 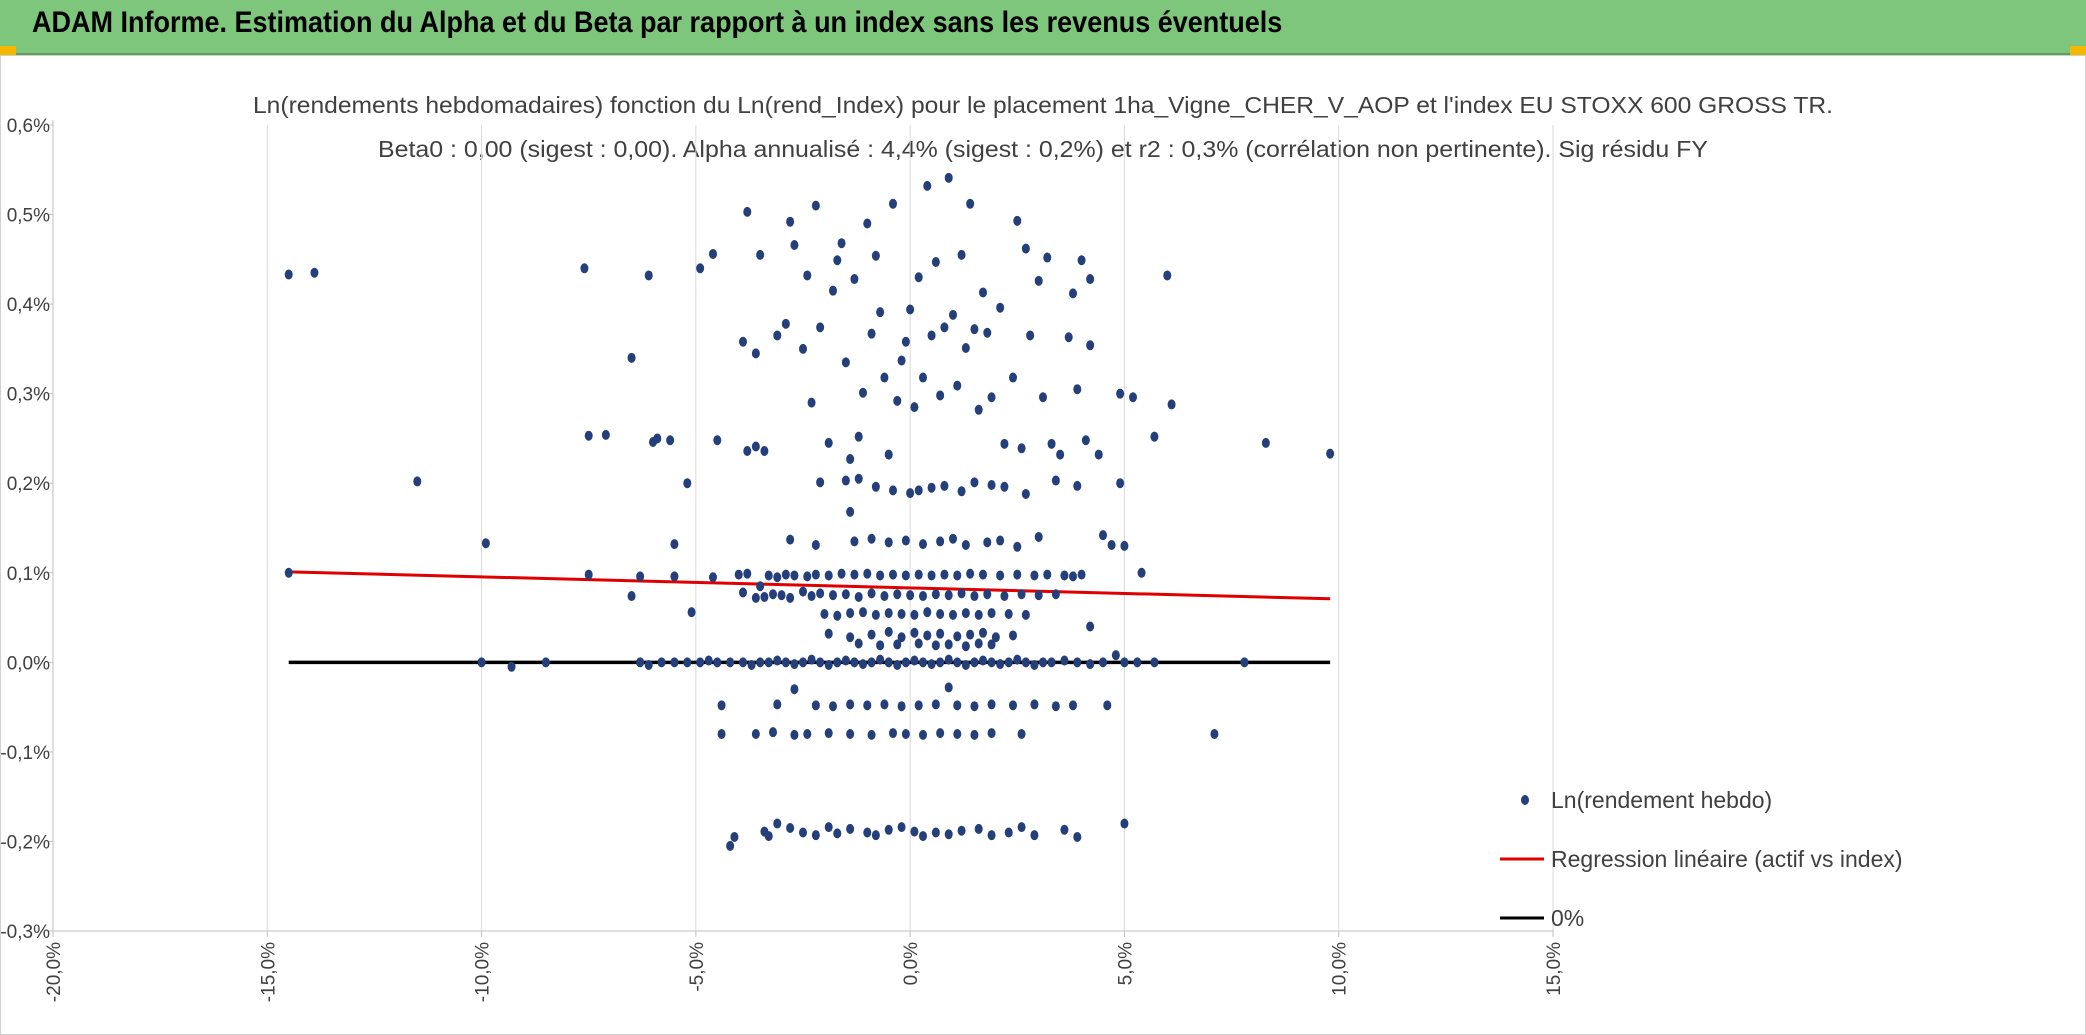 What do you see at coordinates (28, 574) in the screenshot?
I see `y-tick-label: 0,1%` at bounding box center [28, 574].